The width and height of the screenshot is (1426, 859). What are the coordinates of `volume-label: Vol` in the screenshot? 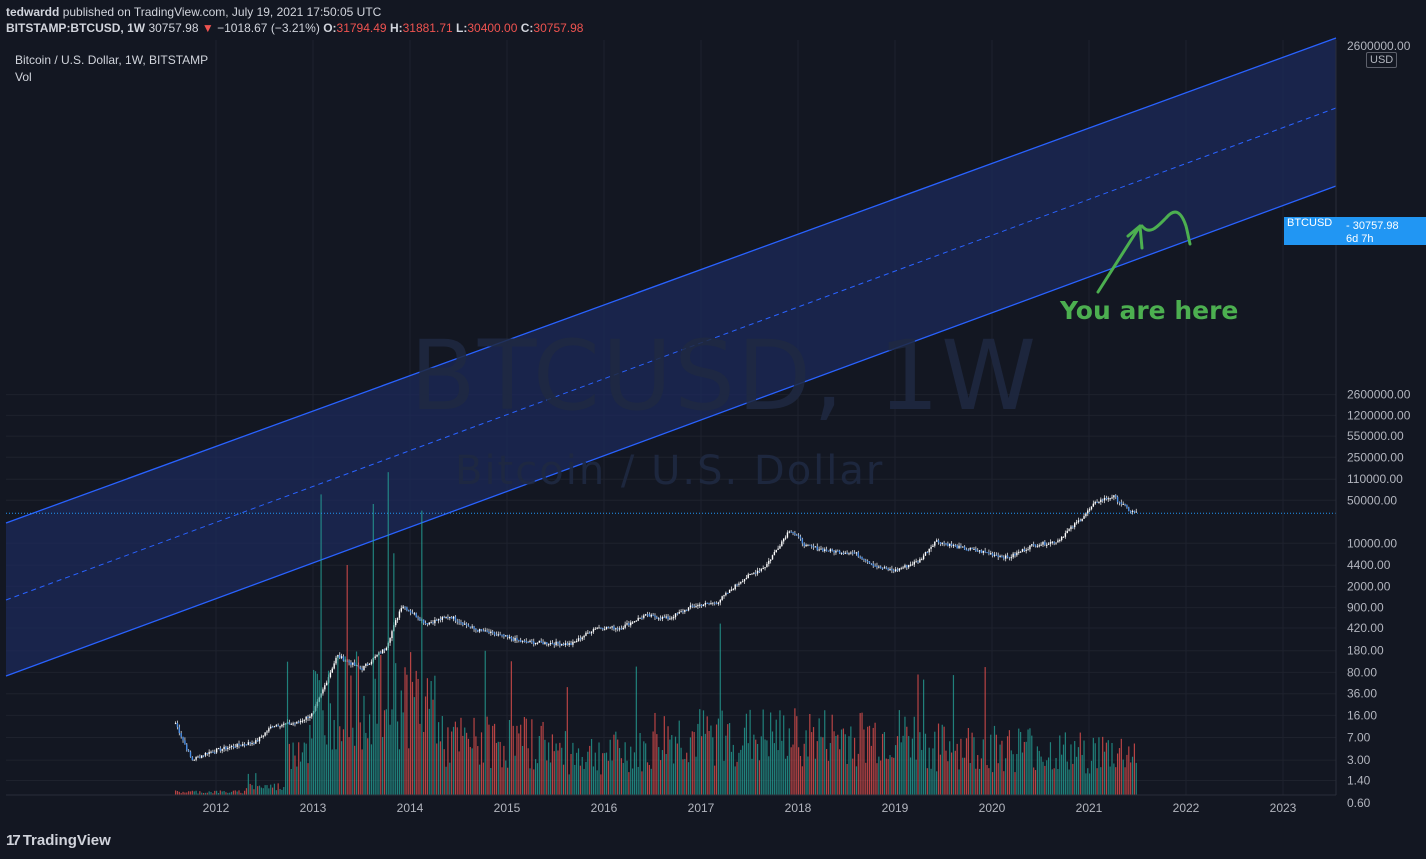 It's located at (23, 77).